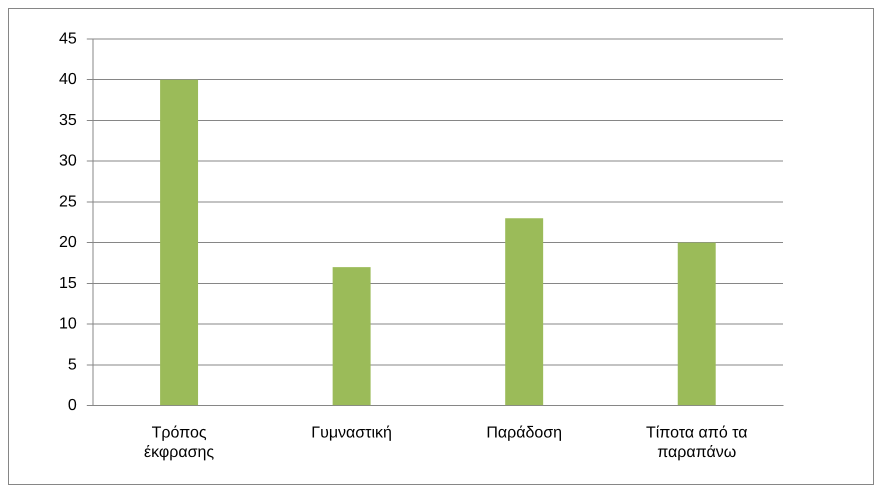 This screenshot has width=884, height=495. What do you see at coordinates (68, 283) in the screenshot?
I see `y-tick-label: 15` at bounding box center [68, 283].